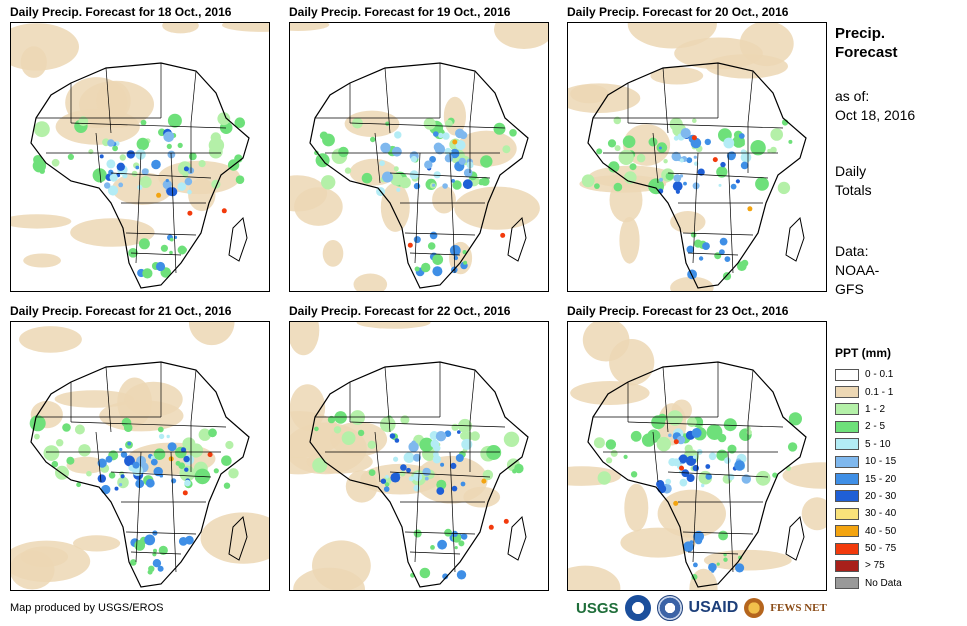  I want to click on legend-label: 1 - 2, so click(875, 409).